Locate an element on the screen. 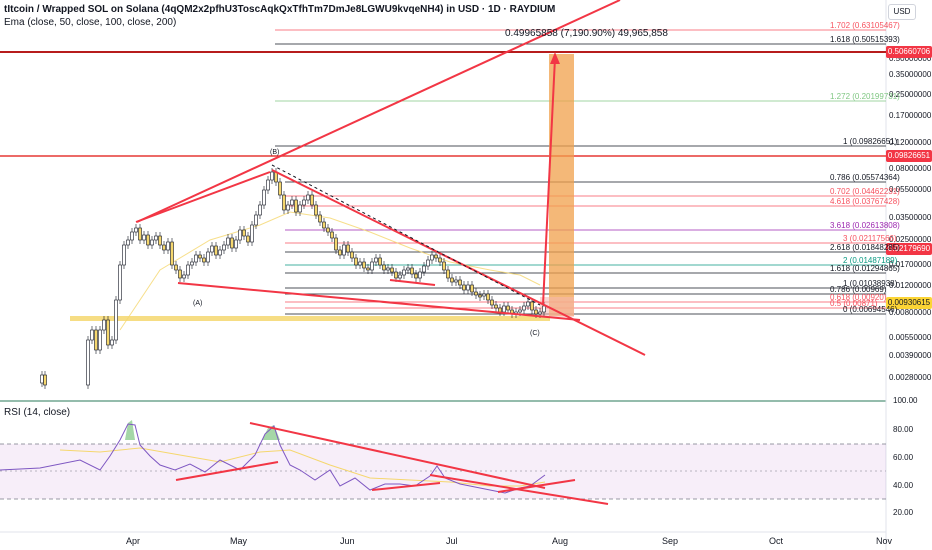 The height and width of the screenshot is (550, 932). fib-level-label: 1.702 (0.63105467) is located at coordinates (865, 25).